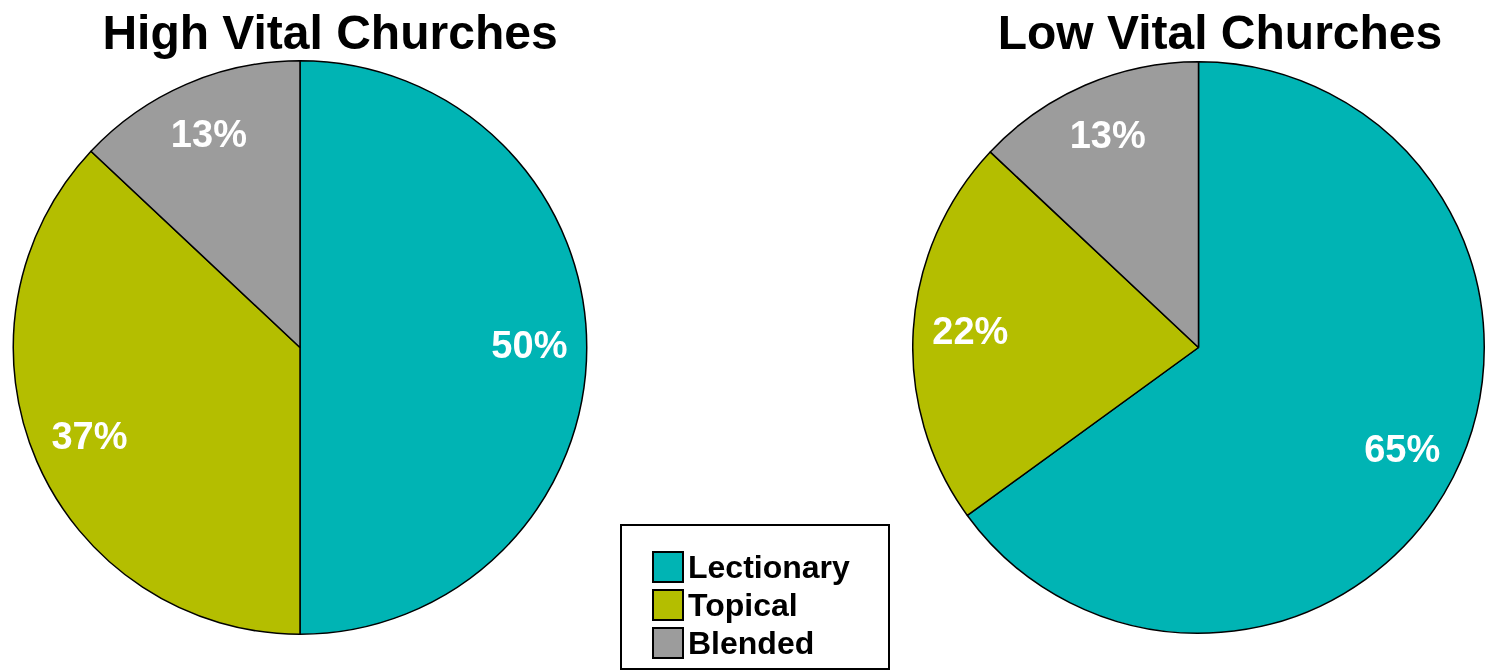  Describe the element at coordinates (1220, 33) in the screenshot. I see `chart-title: Low Vital Churches` at that location.